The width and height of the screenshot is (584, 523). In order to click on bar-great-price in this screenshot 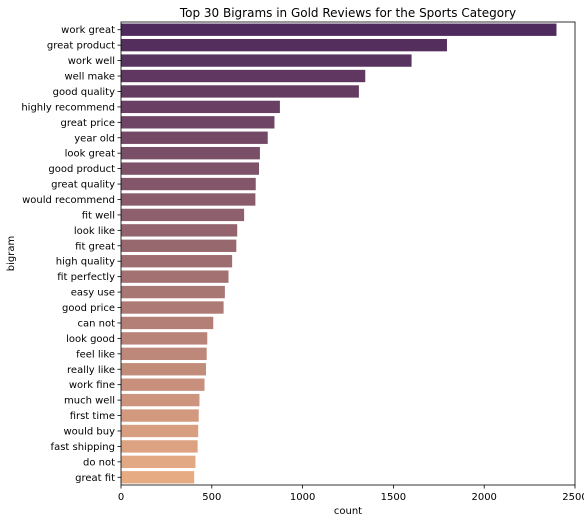, I will do `click(198, 122)`.